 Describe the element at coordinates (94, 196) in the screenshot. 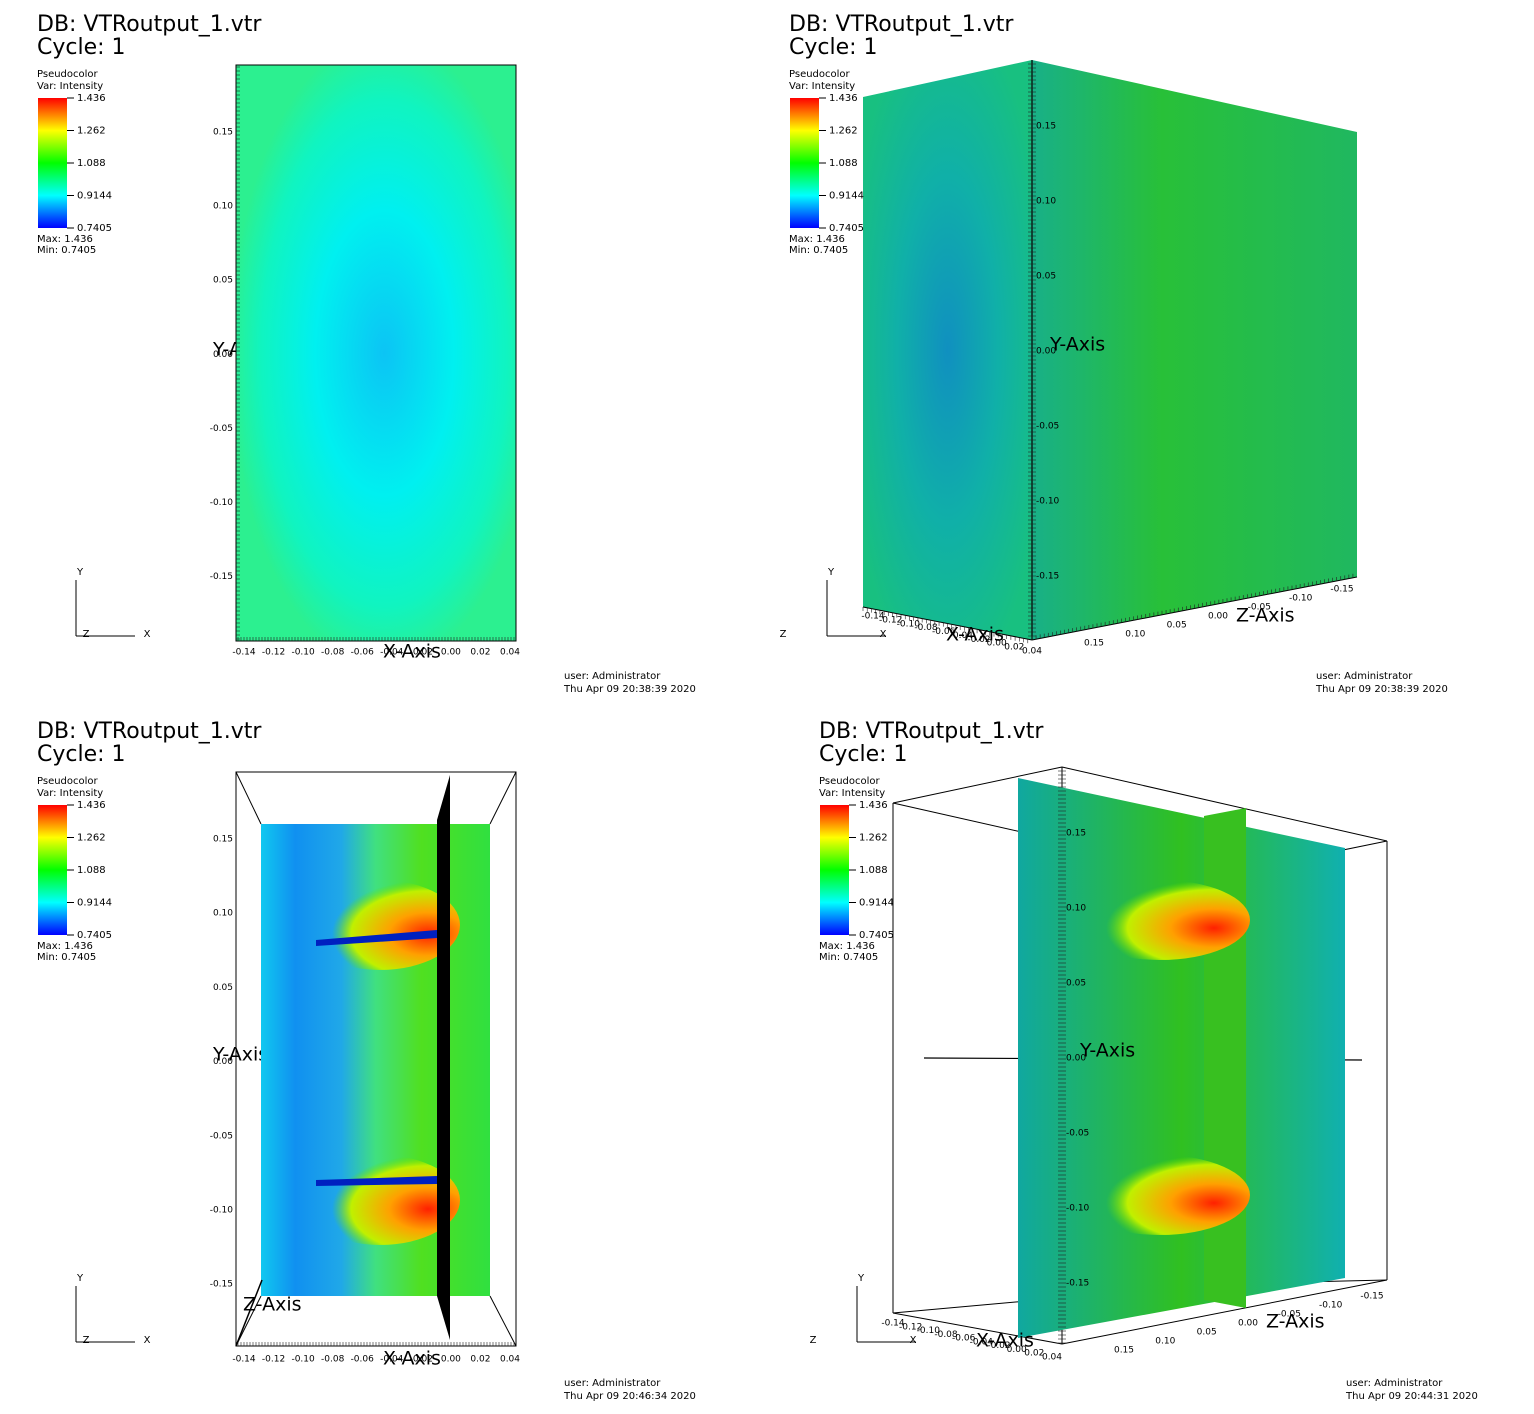

I see `legend-tick: 0.9144` at that location.